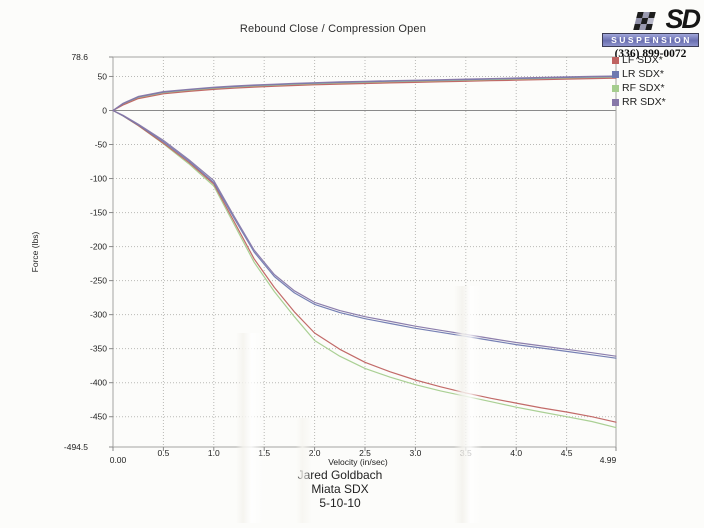 Image resolution: width=704 pixels, height=528 pixels. I want to click on chart-title: Rebound Close / Compression Open, so click(333, 29).